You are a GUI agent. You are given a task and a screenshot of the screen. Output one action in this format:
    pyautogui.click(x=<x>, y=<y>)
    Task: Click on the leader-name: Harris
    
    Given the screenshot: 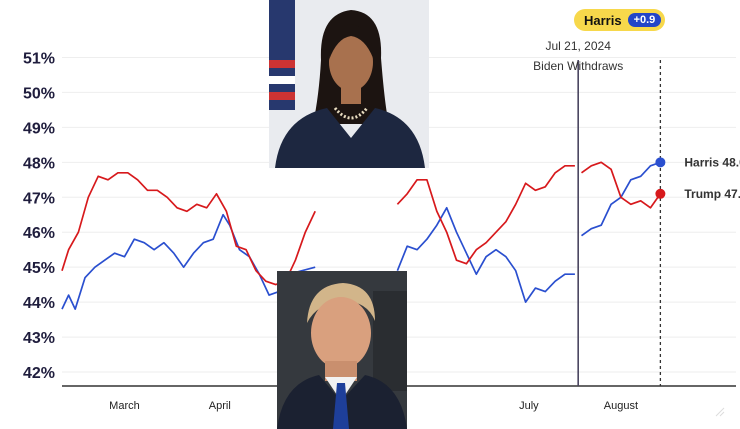 What is the action you would take?
    pyautogui.click(x=603, y=20)
    